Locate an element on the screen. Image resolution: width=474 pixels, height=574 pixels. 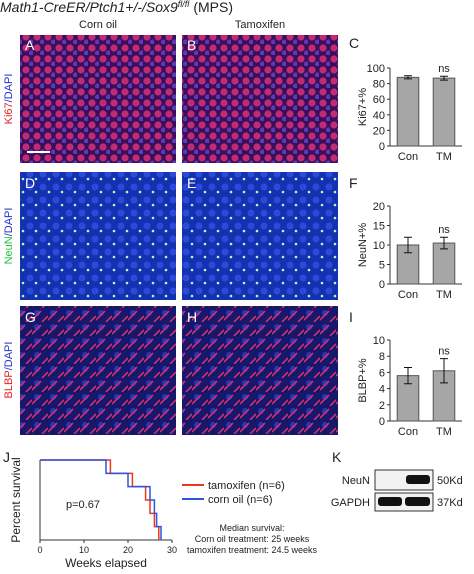
panel-letter: B is located at coordinates (191, 45).